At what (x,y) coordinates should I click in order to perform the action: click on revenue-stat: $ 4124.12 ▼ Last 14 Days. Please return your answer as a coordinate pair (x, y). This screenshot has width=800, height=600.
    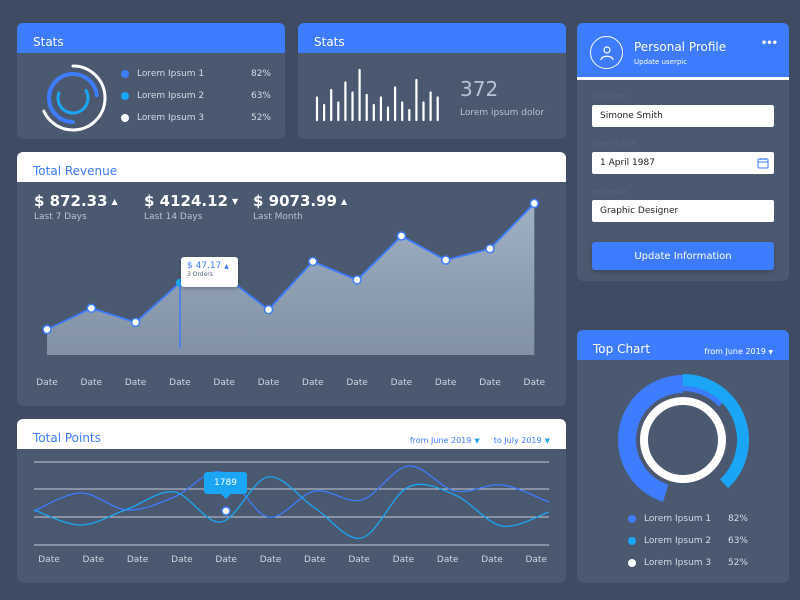
    Looking at the image, I should click on (191, 207).